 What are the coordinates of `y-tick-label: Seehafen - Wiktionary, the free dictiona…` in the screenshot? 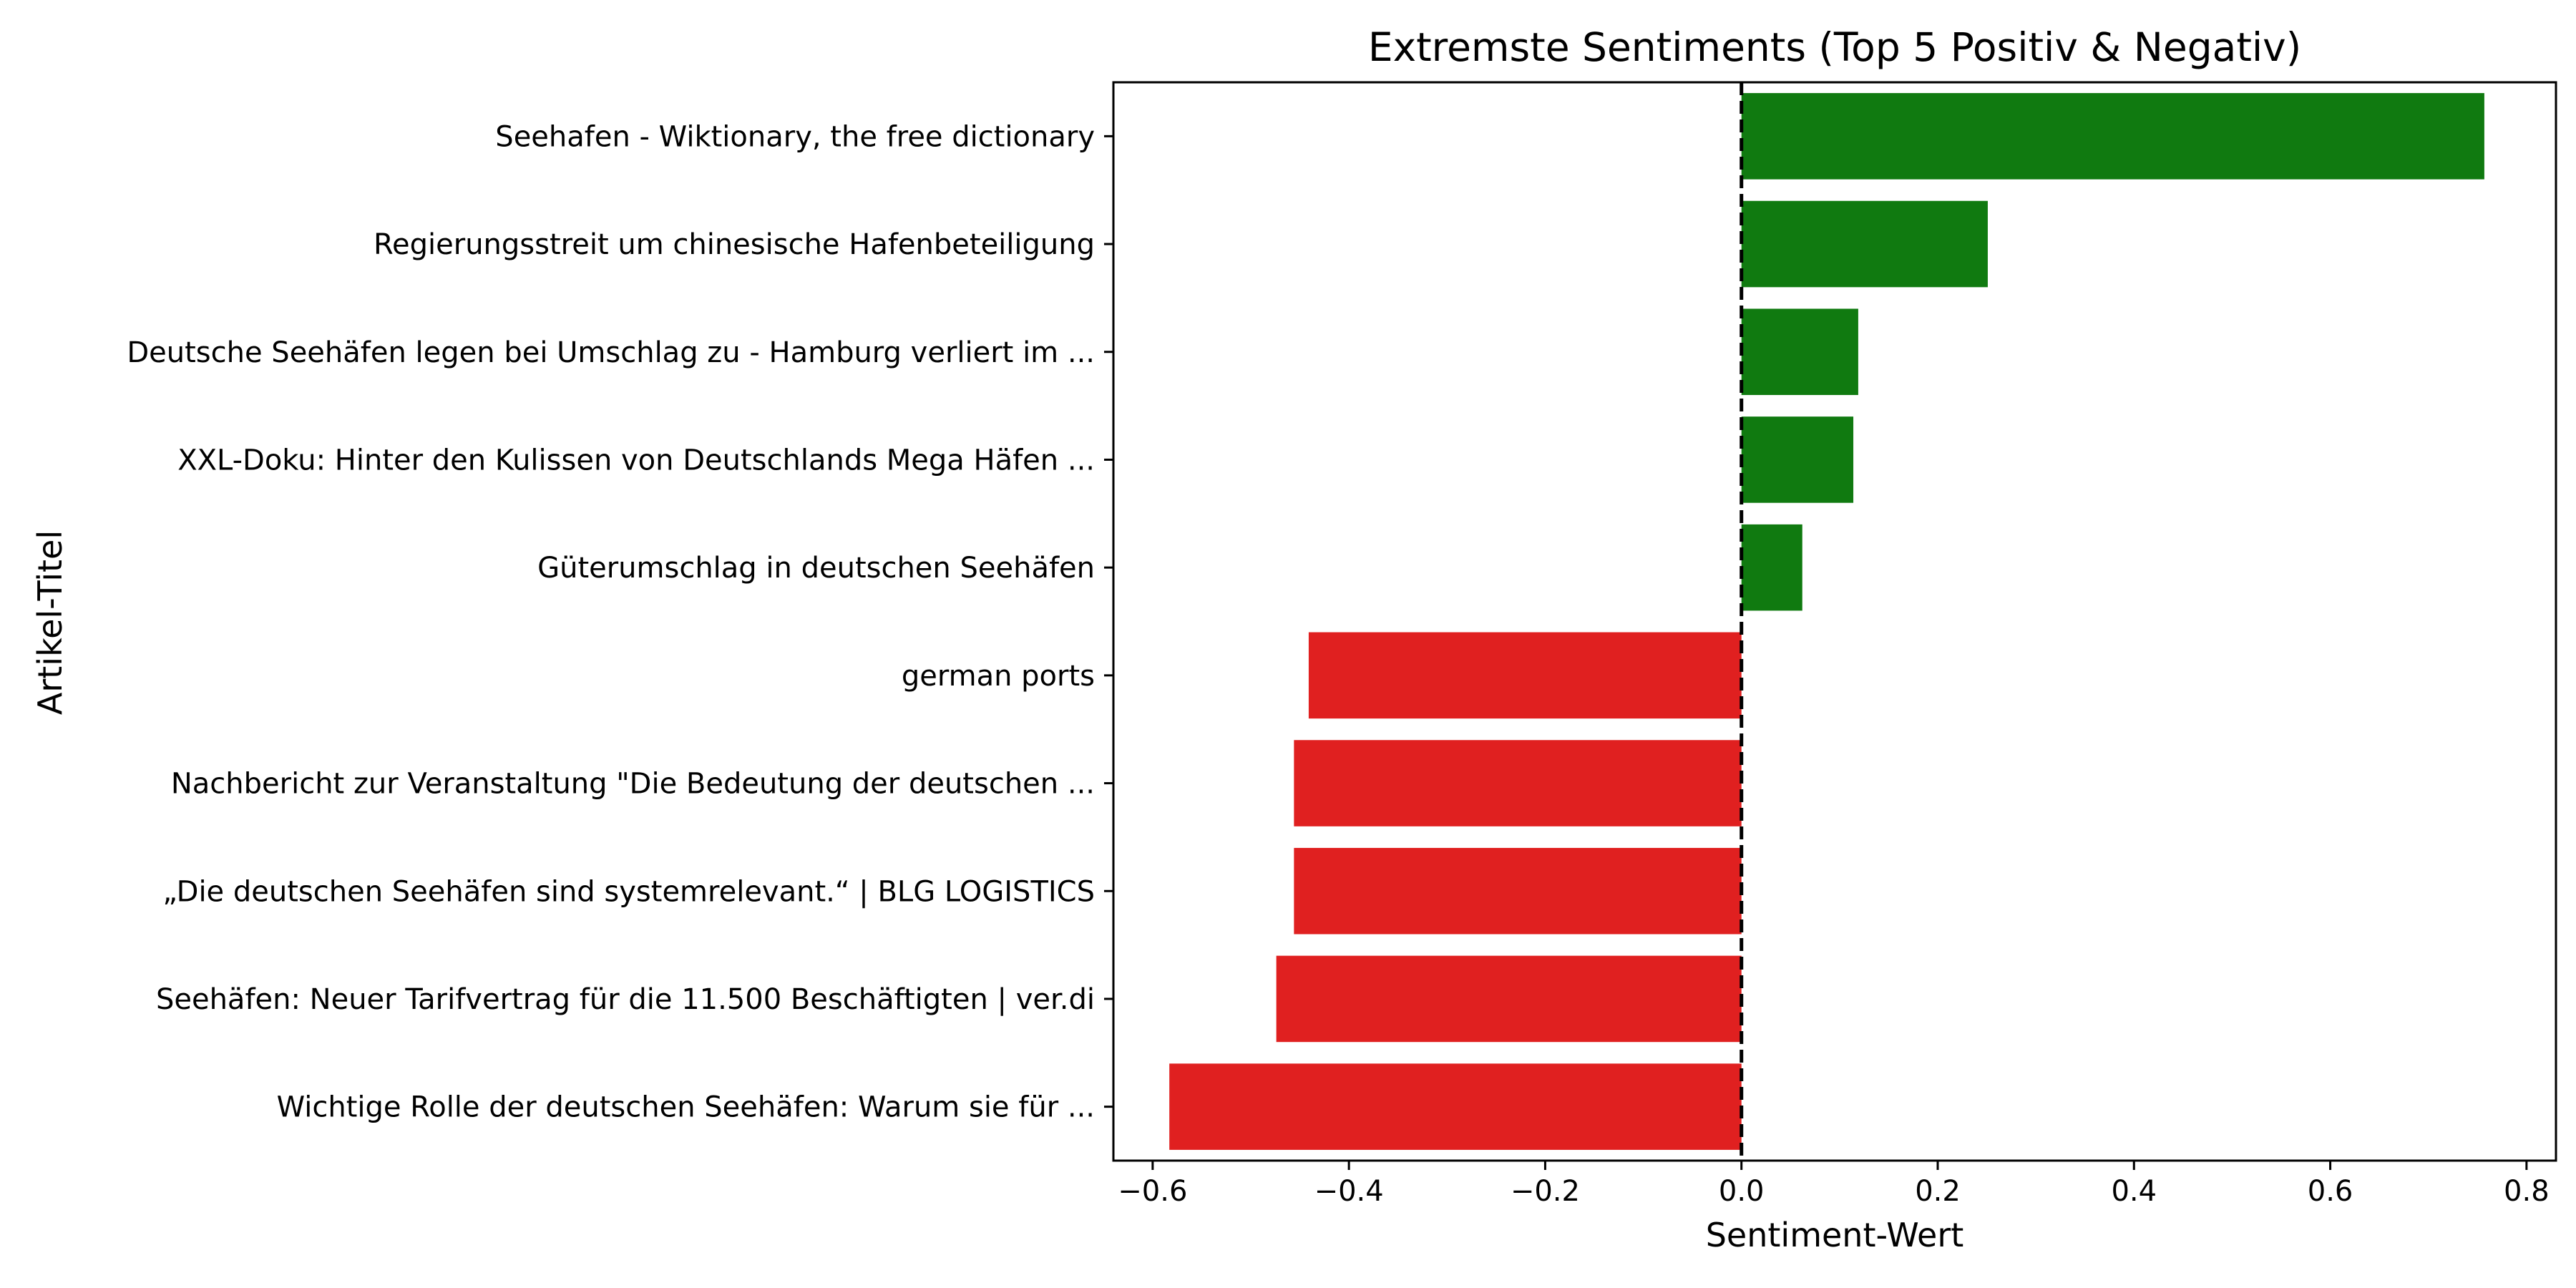 It's located at (795, 136).